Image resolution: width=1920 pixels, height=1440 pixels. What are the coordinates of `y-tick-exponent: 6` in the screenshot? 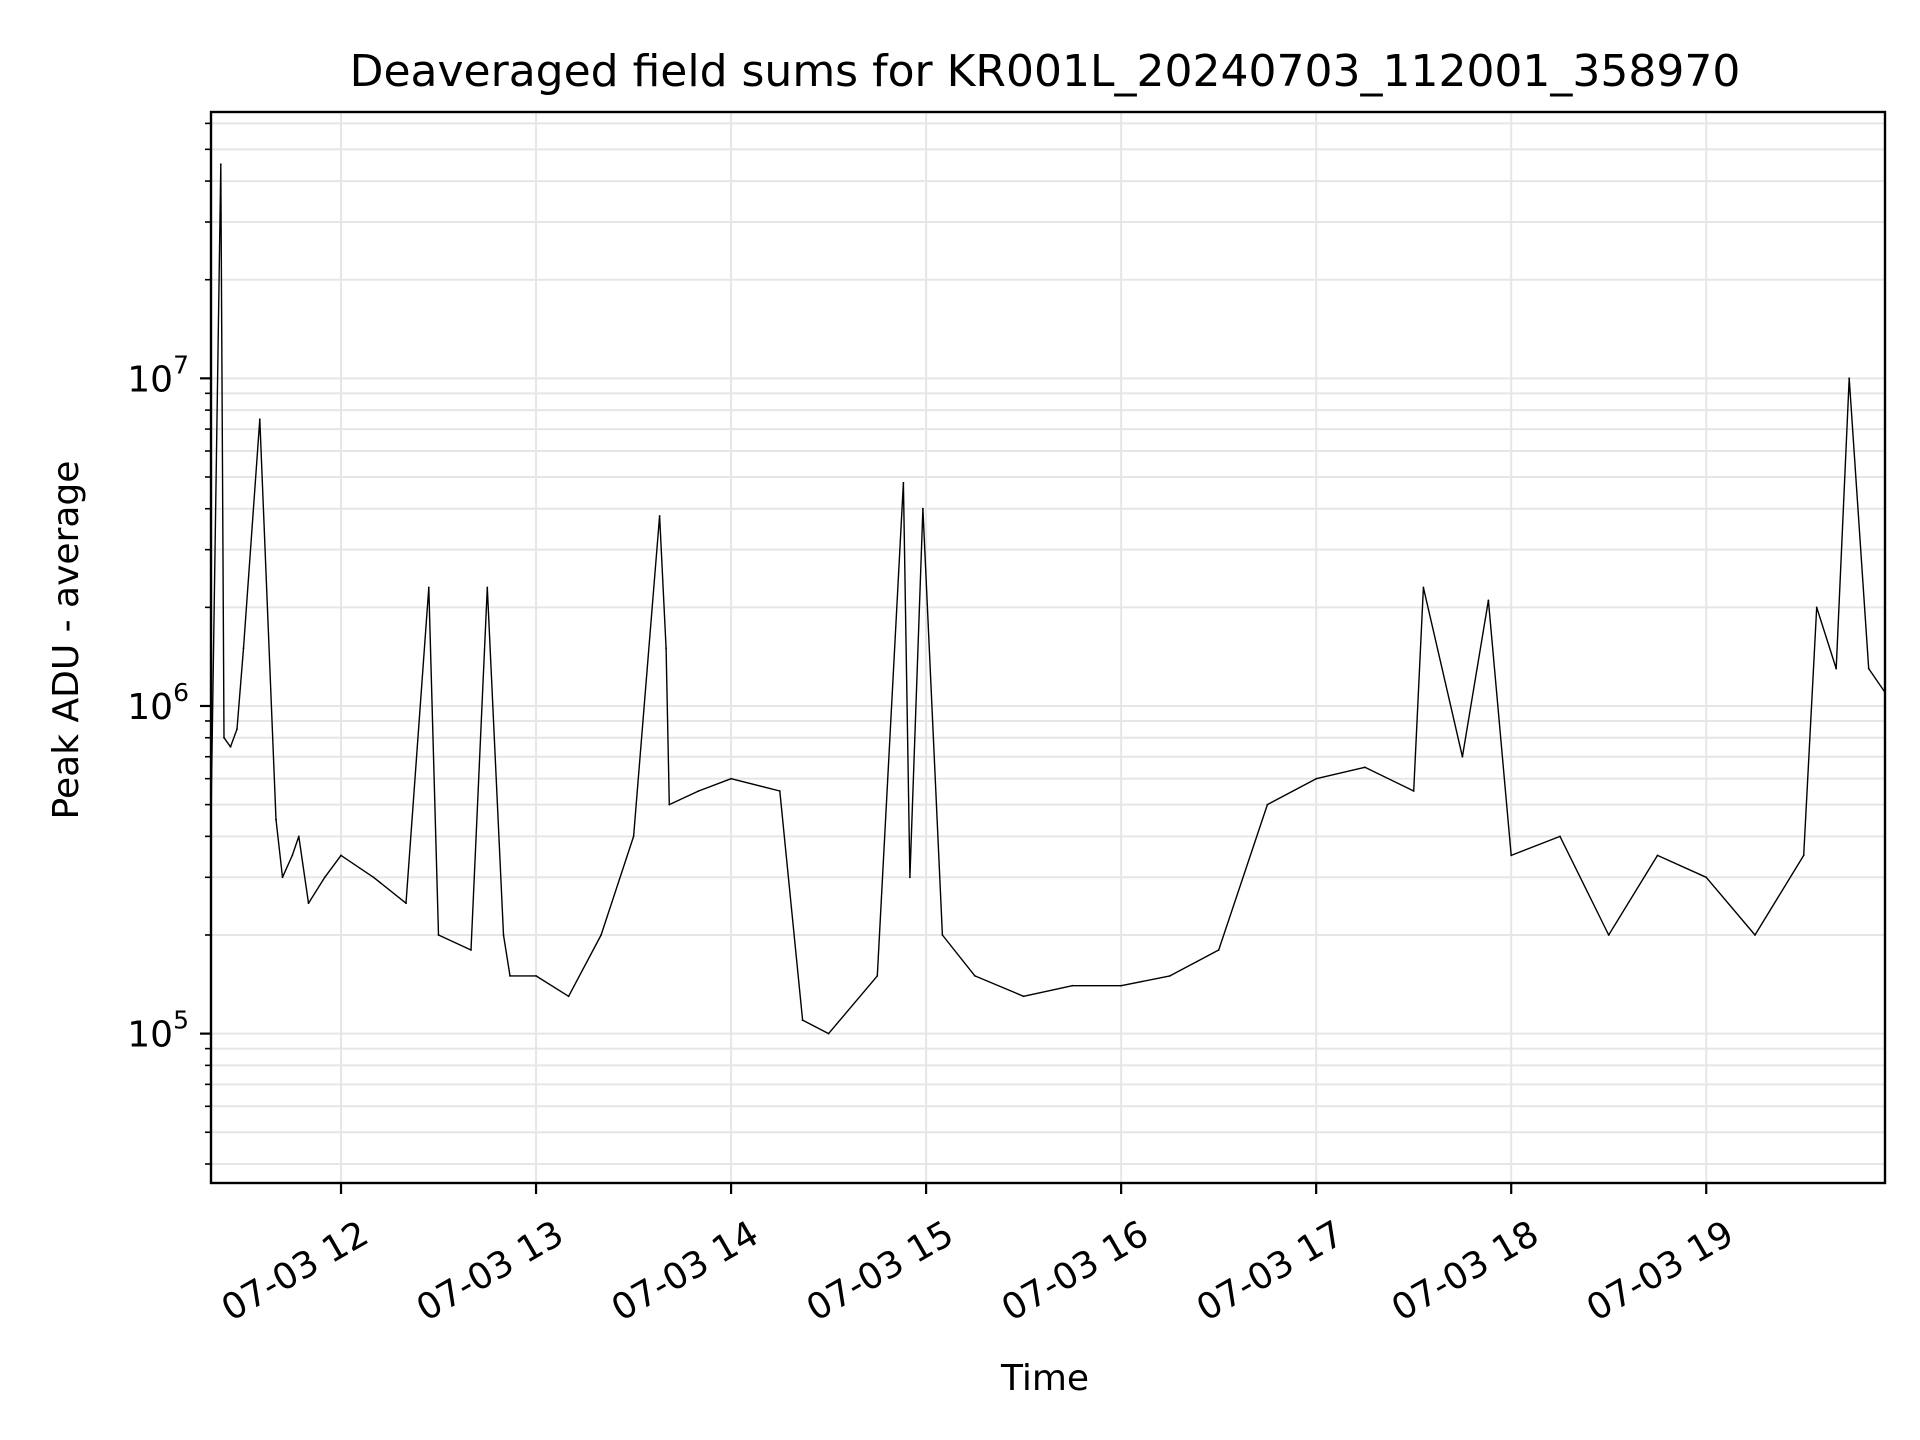 It's located at (181, 692).